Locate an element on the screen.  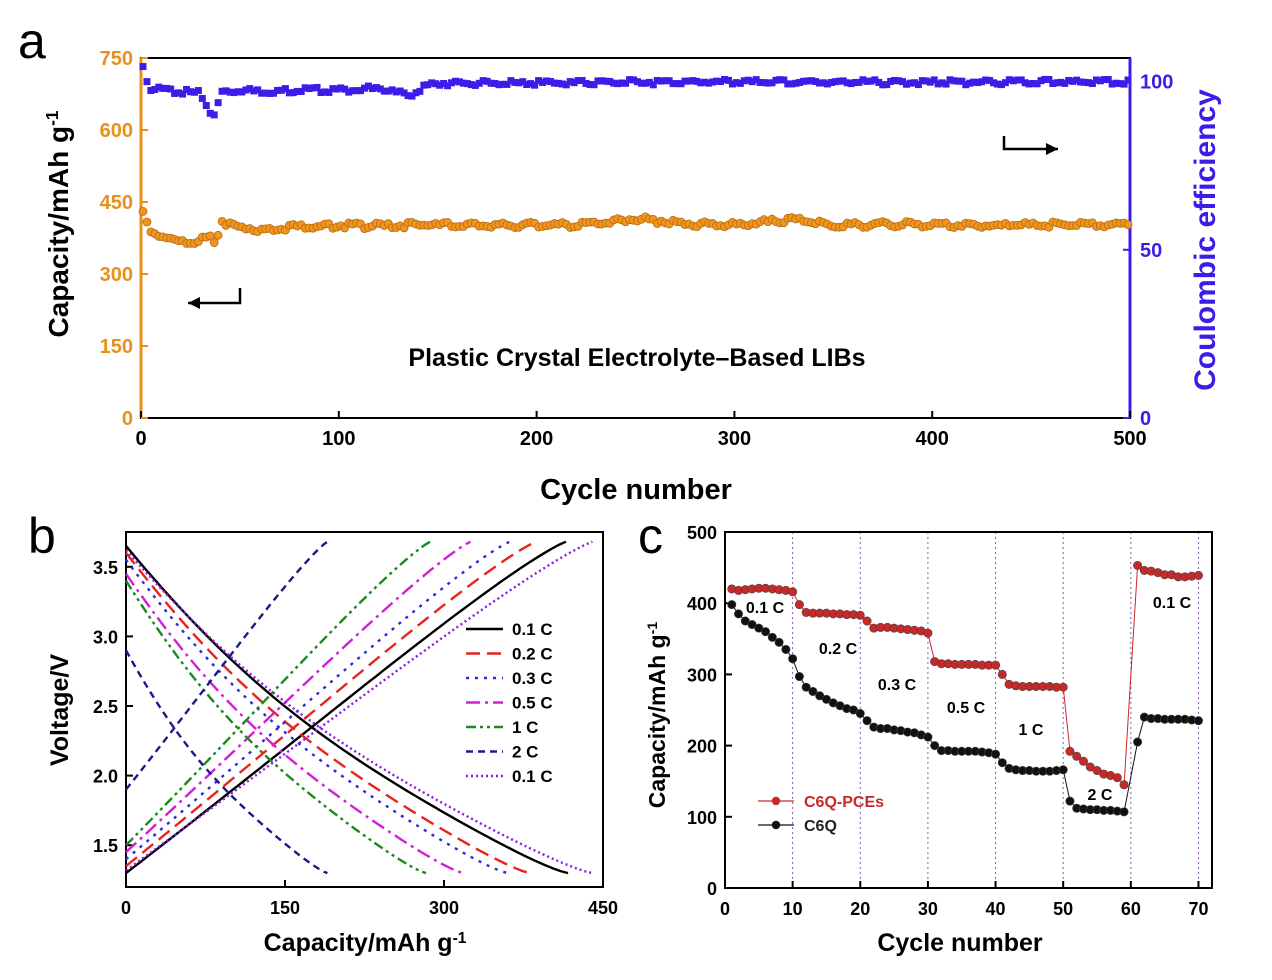
y-tick-label-c: 400 is located at coordinates (702, 604).